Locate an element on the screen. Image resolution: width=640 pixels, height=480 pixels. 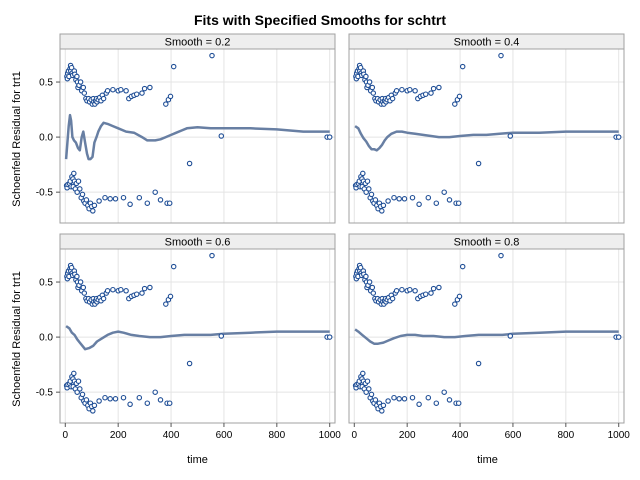
x-tick-label: 200 is located at coordinates (118, 435).